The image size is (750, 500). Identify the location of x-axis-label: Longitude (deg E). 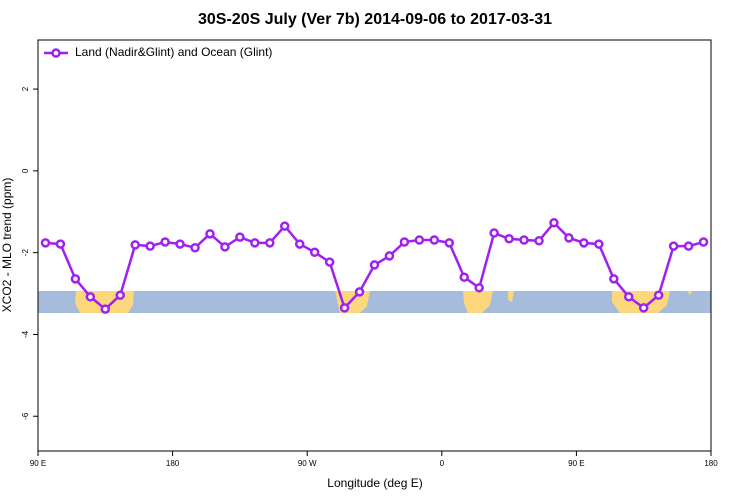
(374, 483).